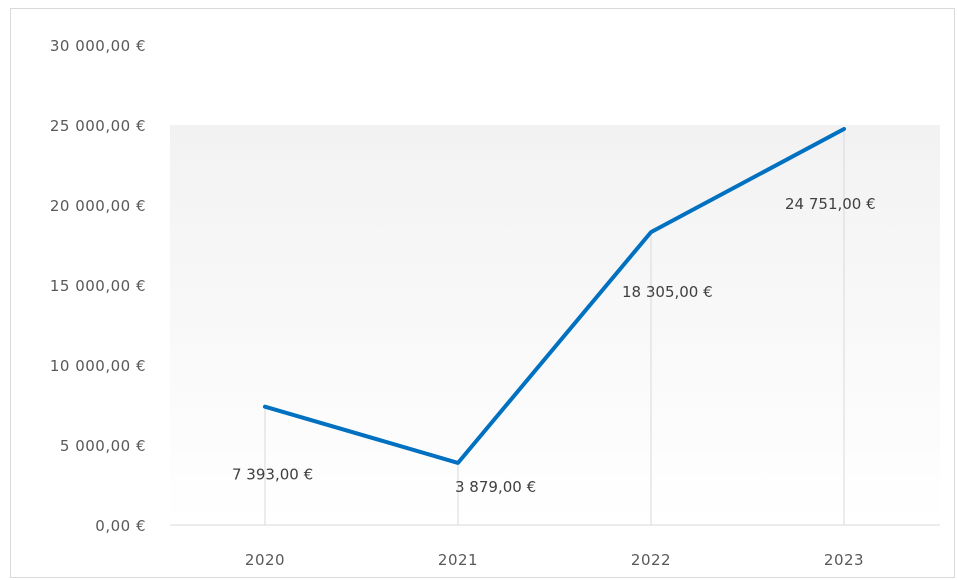 This screenshot has width=957, height=580. Describe the element at coordinates (98, 206) in the screenshot. I see `y-tick-label: 20 000,00 €` at that location.